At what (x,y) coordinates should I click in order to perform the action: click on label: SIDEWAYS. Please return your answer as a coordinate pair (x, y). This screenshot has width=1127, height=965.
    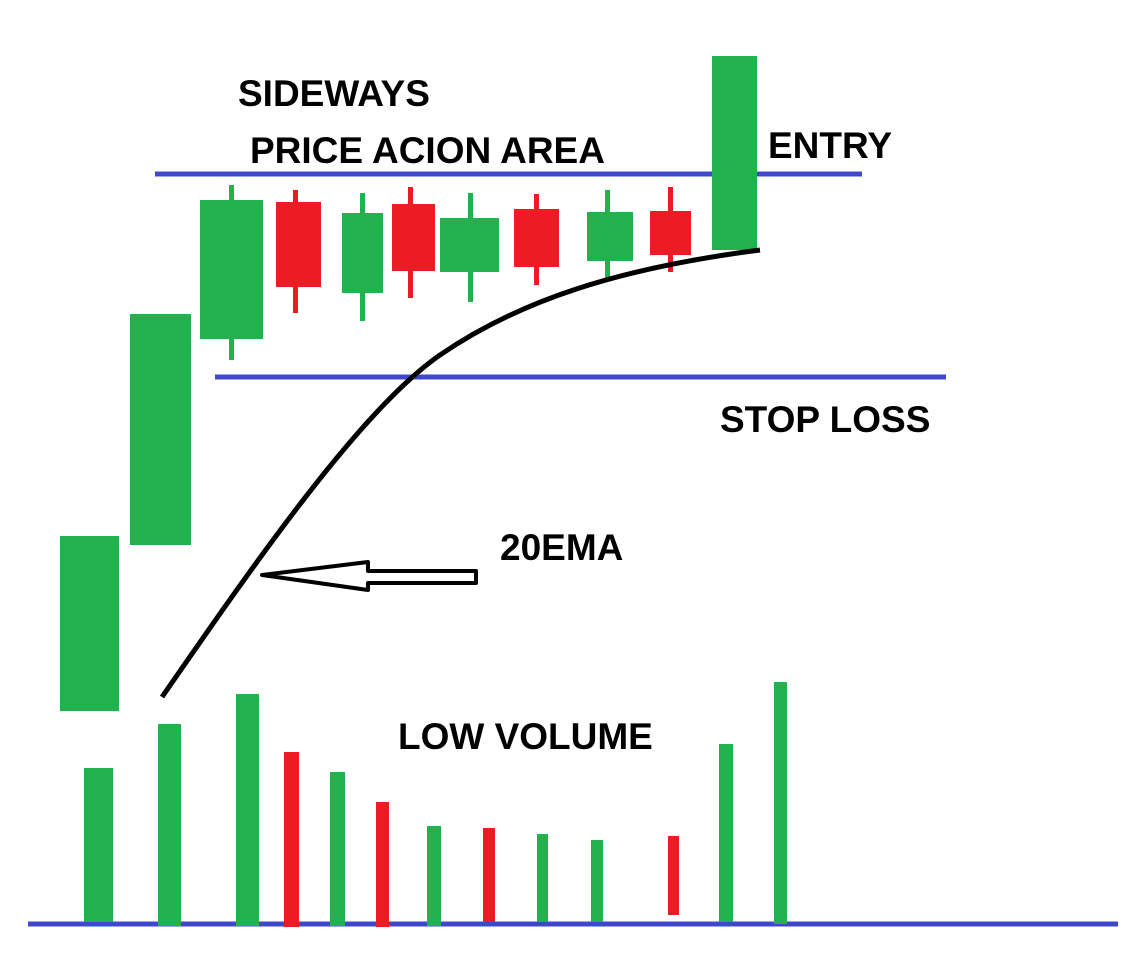
    Looking at the image, I should click on (334, 93).